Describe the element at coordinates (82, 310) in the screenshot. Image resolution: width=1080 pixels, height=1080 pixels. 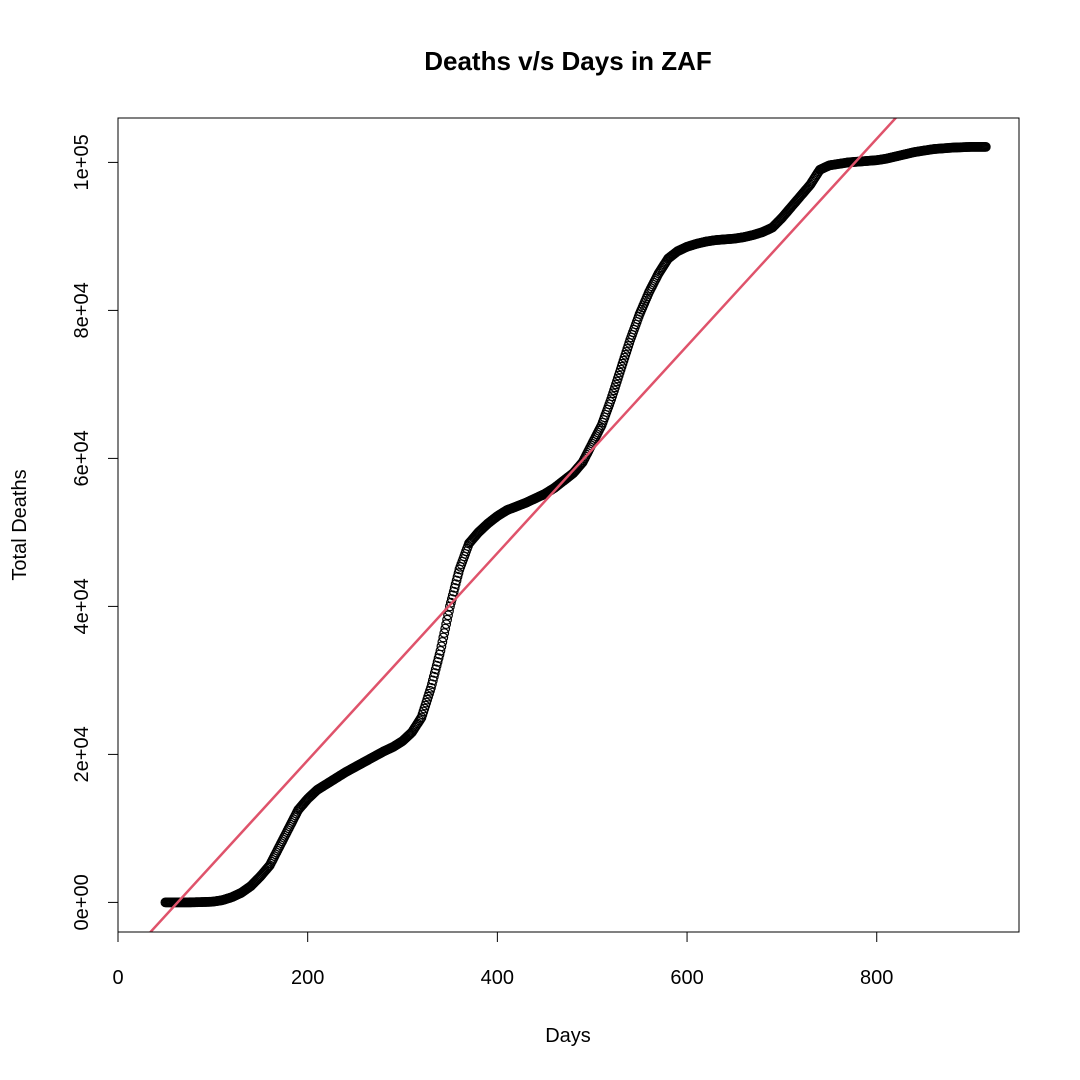
I see `y-tick-label: 8e+04` at that location.